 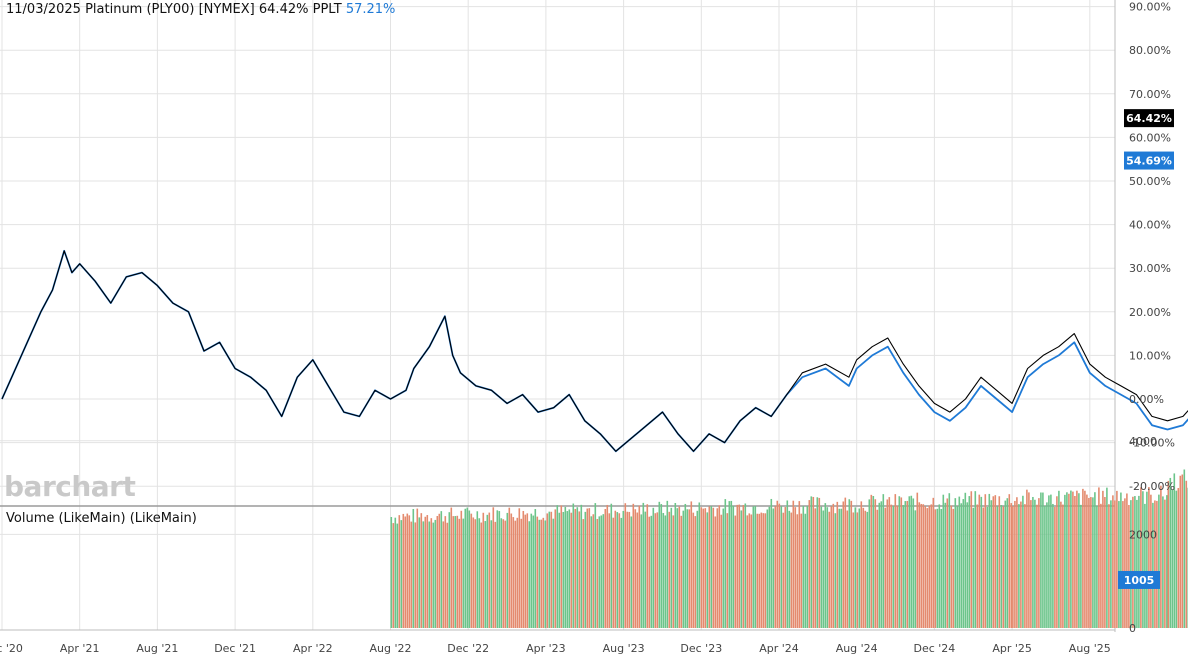 I want to click on y-tick-label: 40.00%, so click(x=1150, y=225).